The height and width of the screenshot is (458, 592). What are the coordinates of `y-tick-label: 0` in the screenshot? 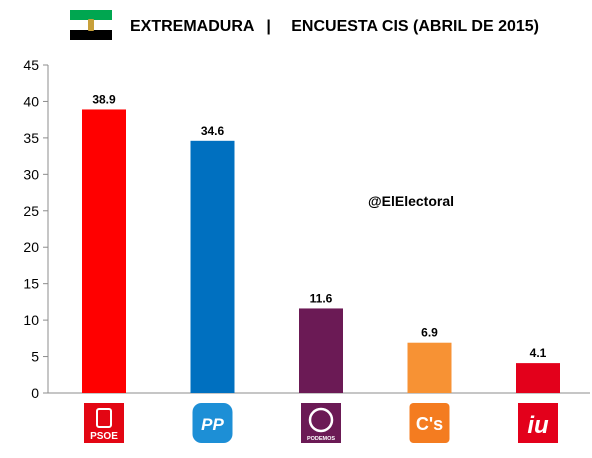 It's located at (35, 393).